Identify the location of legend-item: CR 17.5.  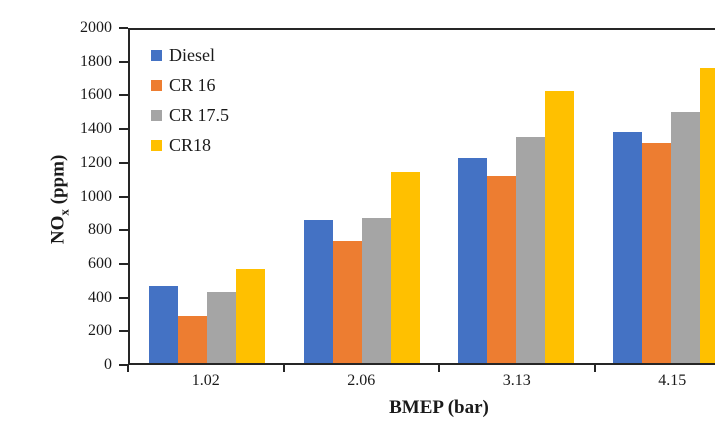
(190, 115).